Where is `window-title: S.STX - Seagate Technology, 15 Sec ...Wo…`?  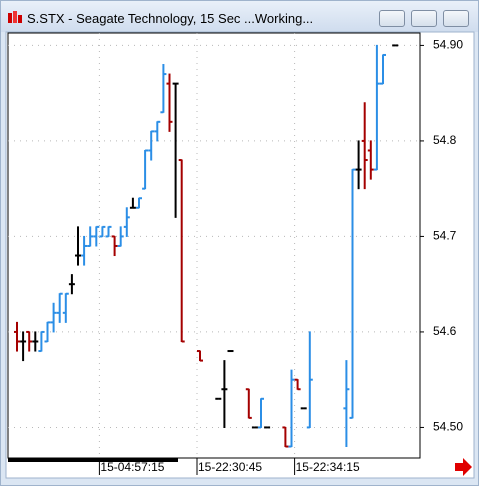
window-title: S.STX - Seagate Technology, 15 Sec ...Wo… is located at coordinates (170, 18).